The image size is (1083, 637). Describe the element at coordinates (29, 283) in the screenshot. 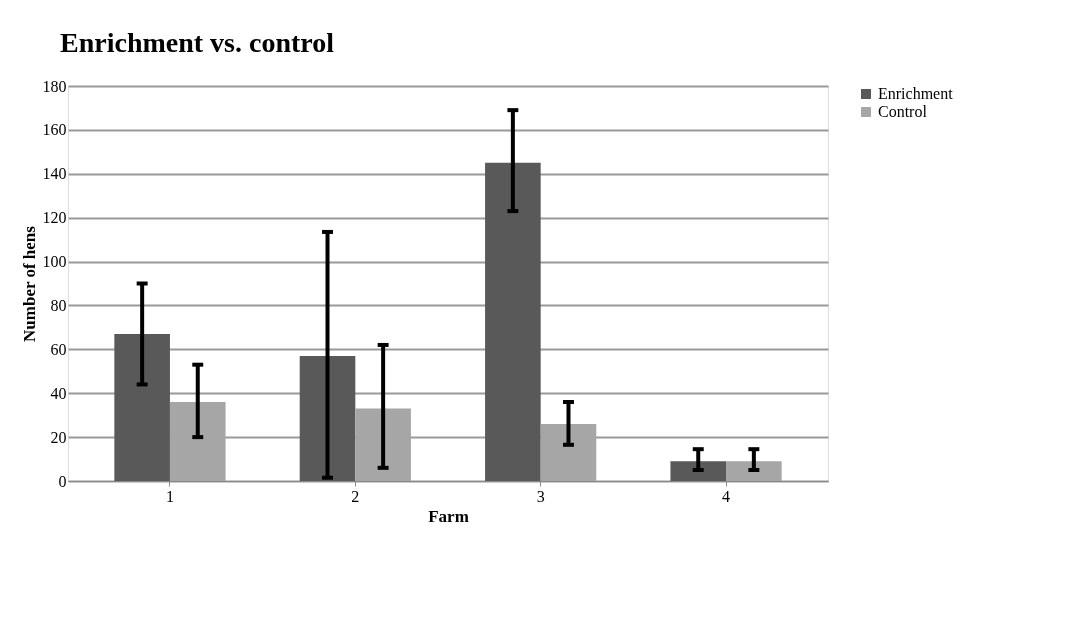

I see `y-axis-title: Number of hens` at that location.